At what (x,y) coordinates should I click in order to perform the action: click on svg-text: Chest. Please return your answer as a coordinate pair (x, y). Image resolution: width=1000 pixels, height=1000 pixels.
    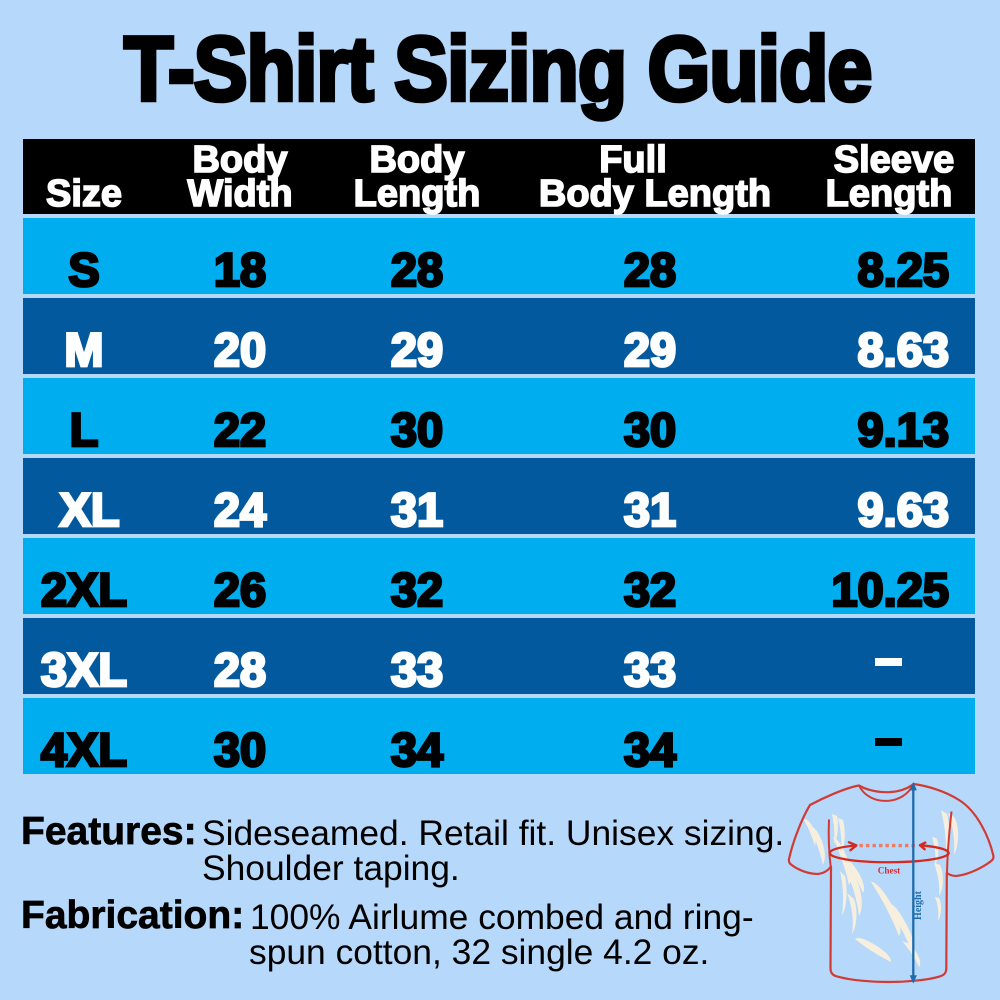
    Looking at the image, I should click on (889, 871).